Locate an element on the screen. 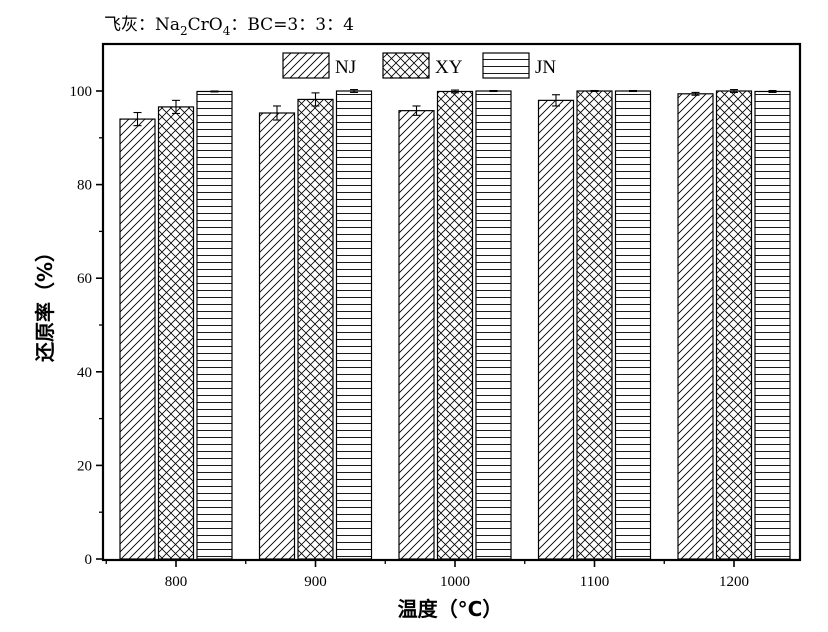  x-tick-label: 1200 is located at coordinates (734, 582).